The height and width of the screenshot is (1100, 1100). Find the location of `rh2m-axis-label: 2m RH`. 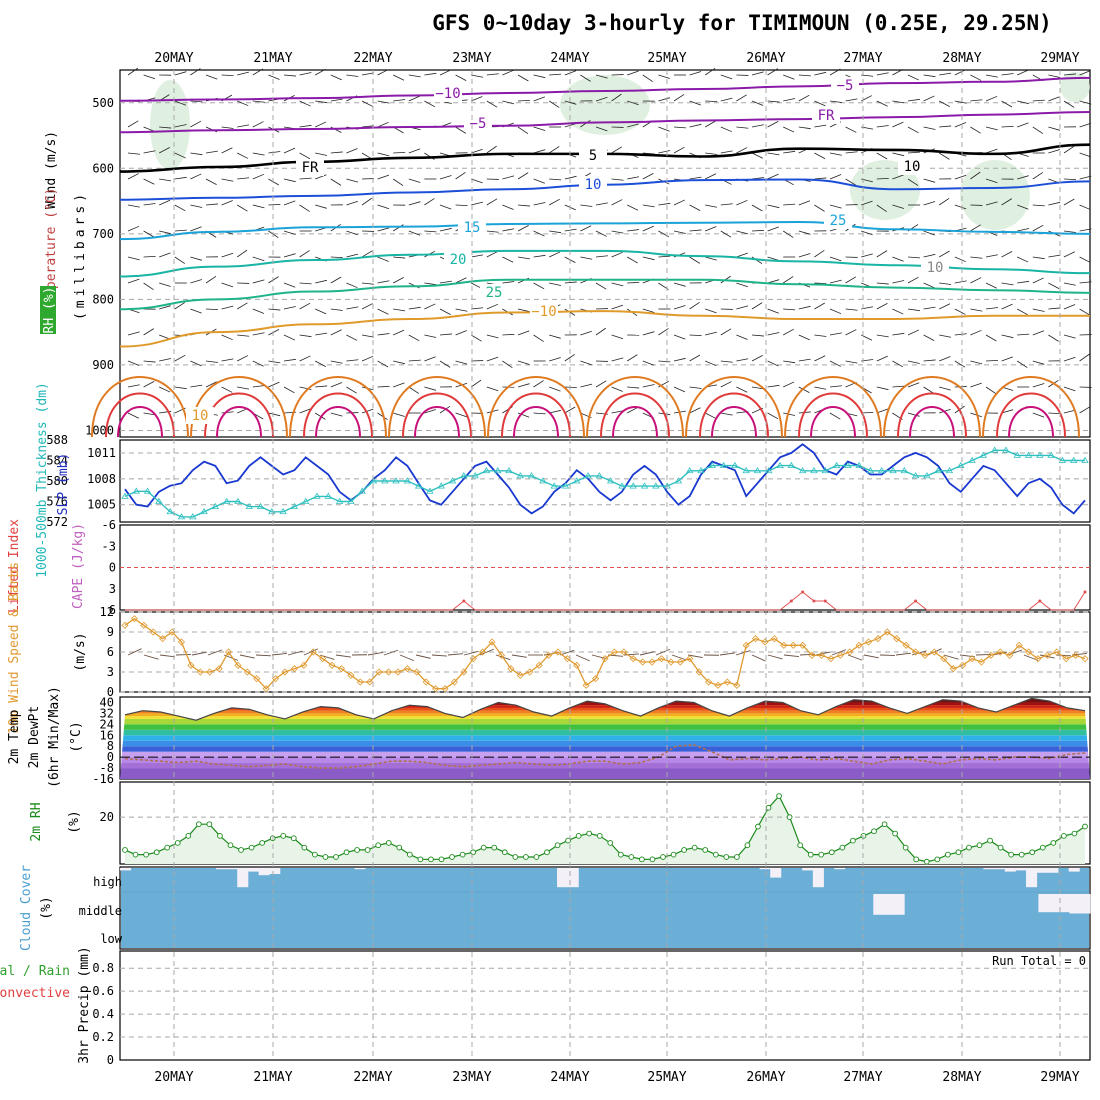

rh2m-axis-label: 2m RH is located at coordinates (36, 821).